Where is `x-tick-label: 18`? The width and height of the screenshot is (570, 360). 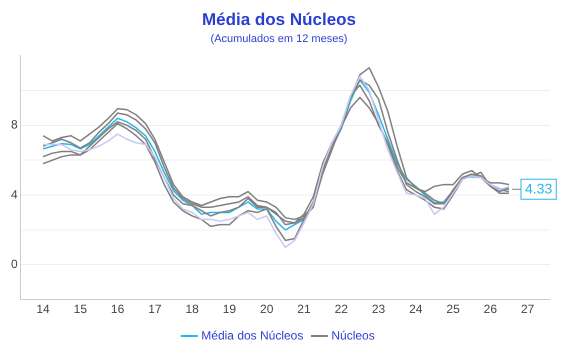
x-tick-label: 18 is located at coordinates (192, 309).